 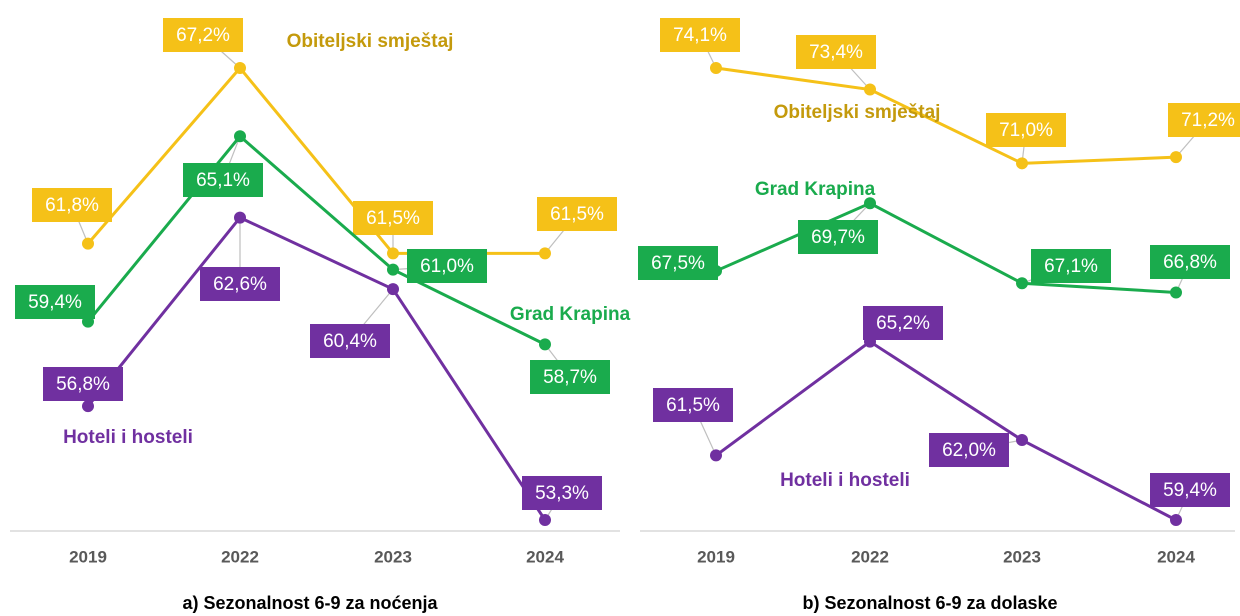 I want to click on data-label: 62,0%, so click(x=969, y=450).